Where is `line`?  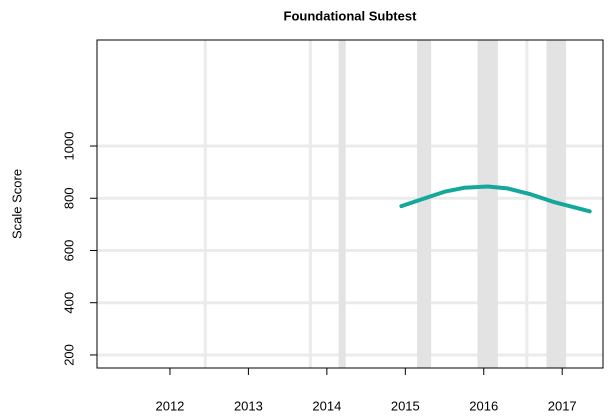
line is located at coordinates (495, 199).